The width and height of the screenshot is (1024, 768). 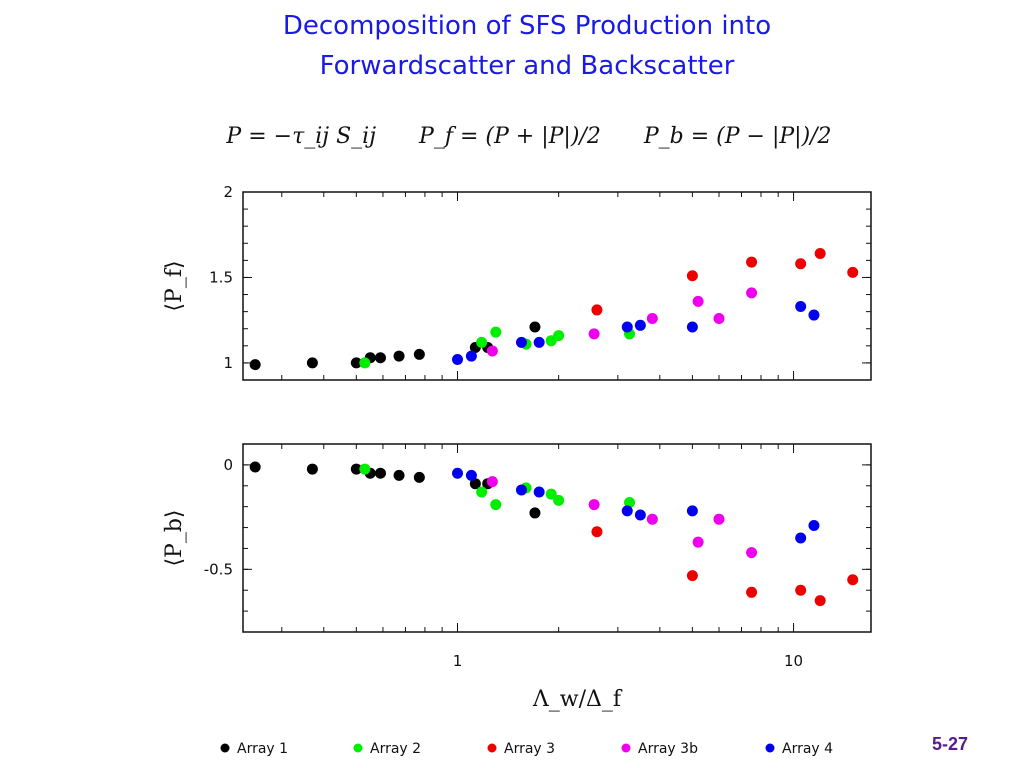 I want to click on legend-label: Array 2, so click(x=395, y=749).